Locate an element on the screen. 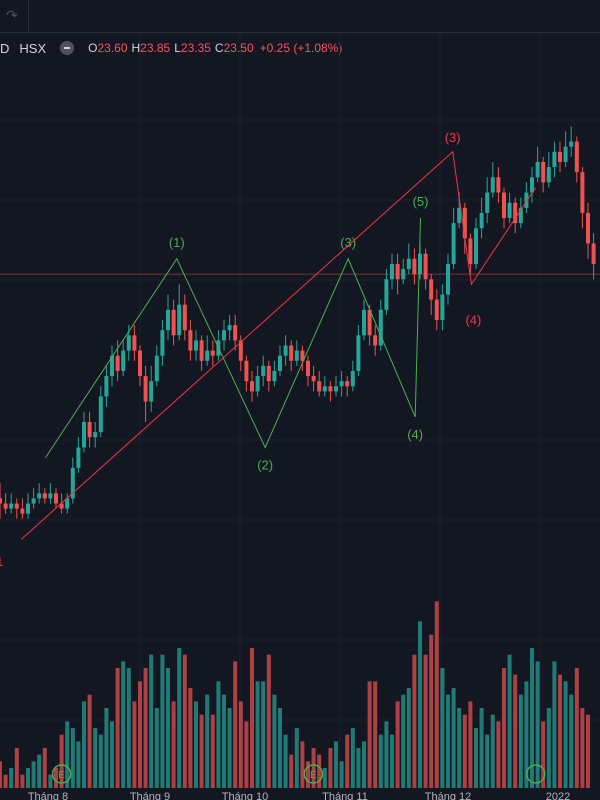 This screenshot has width=600, height=800. top-toolbar: ↷ is located at coordinates (300, 16).